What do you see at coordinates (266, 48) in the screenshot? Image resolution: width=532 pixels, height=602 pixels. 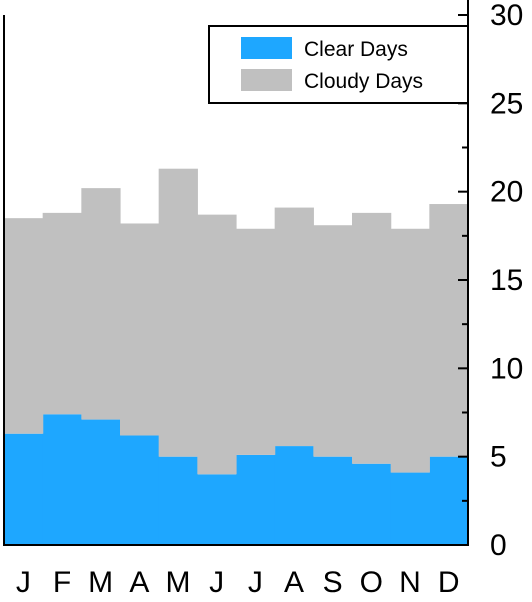 I see `legend-swatch-clear-days` at bounding box center [266, 48].